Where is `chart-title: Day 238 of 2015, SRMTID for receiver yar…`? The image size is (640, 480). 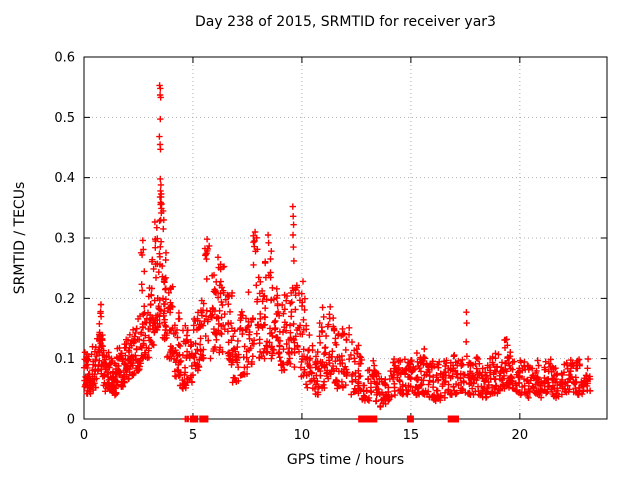
chart-title: Day 238 of 2015, SRMTID for receiver yar… is located at coordinates (345, 22).